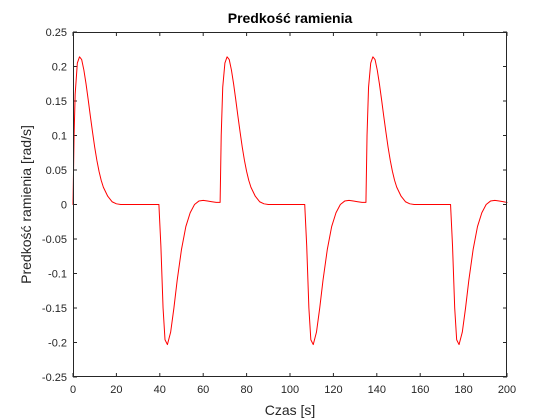 This screenshot has width=560, height=420. What do you see at coordinates (246, 390) in the screenshot?
I see `x-tick-label: 80` at bounding box center [246, 390].